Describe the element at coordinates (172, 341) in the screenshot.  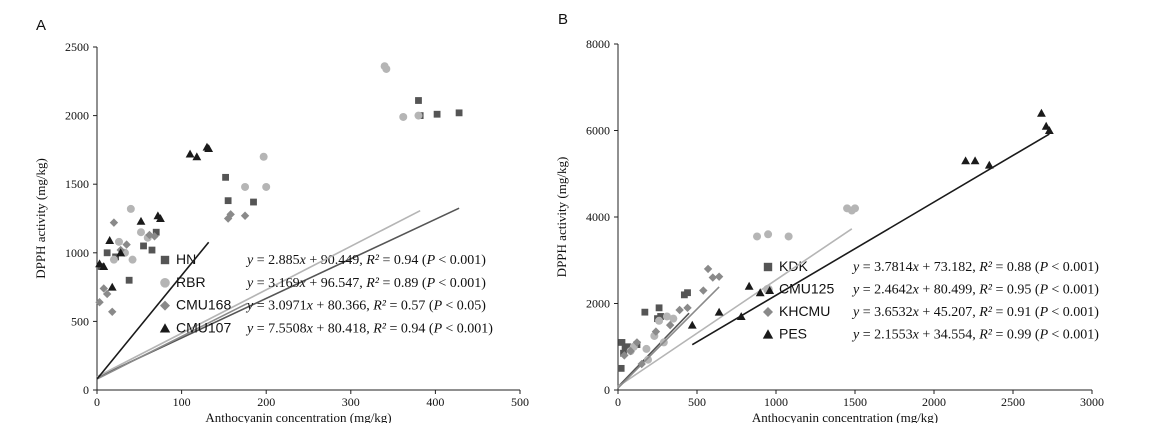
I see `fit-line-CMU168` at that location.